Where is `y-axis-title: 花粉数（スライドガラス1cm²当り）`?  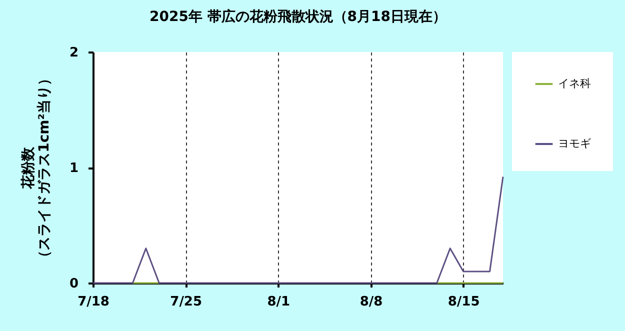
y-axis-title: 花粉数（スライドガラス1cm²当り） is located at coordinates (36, 168).